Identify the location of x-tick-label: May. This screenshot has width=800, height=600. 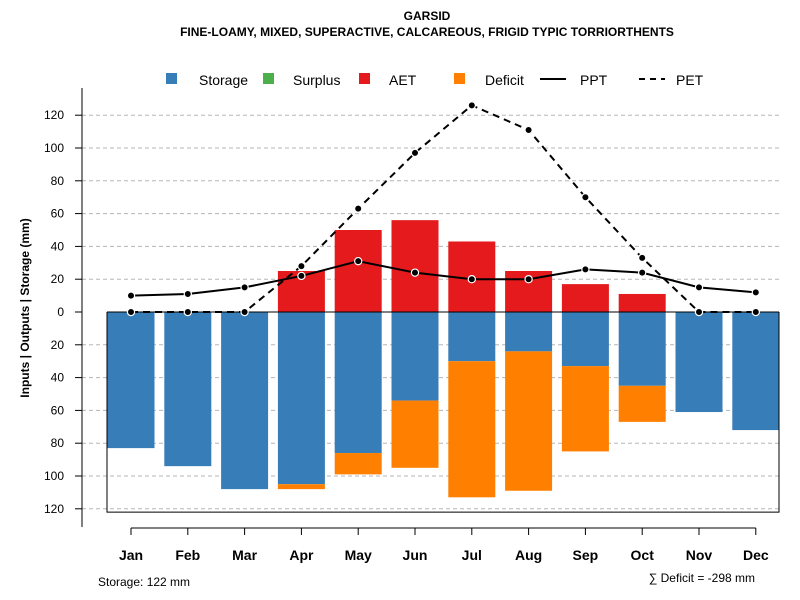
(358, 555).